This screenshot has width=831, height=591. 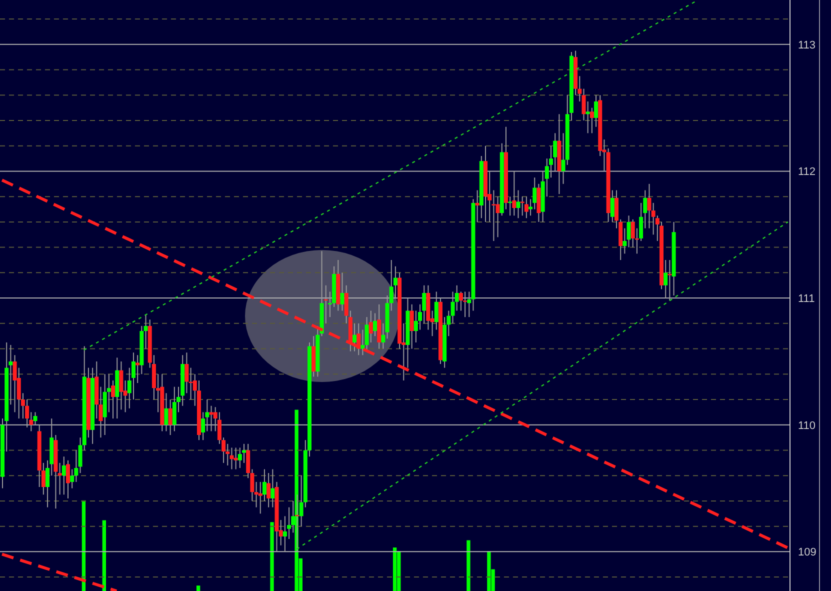 I want to click on y-tick-label: 113, so click(x=807, y=45).